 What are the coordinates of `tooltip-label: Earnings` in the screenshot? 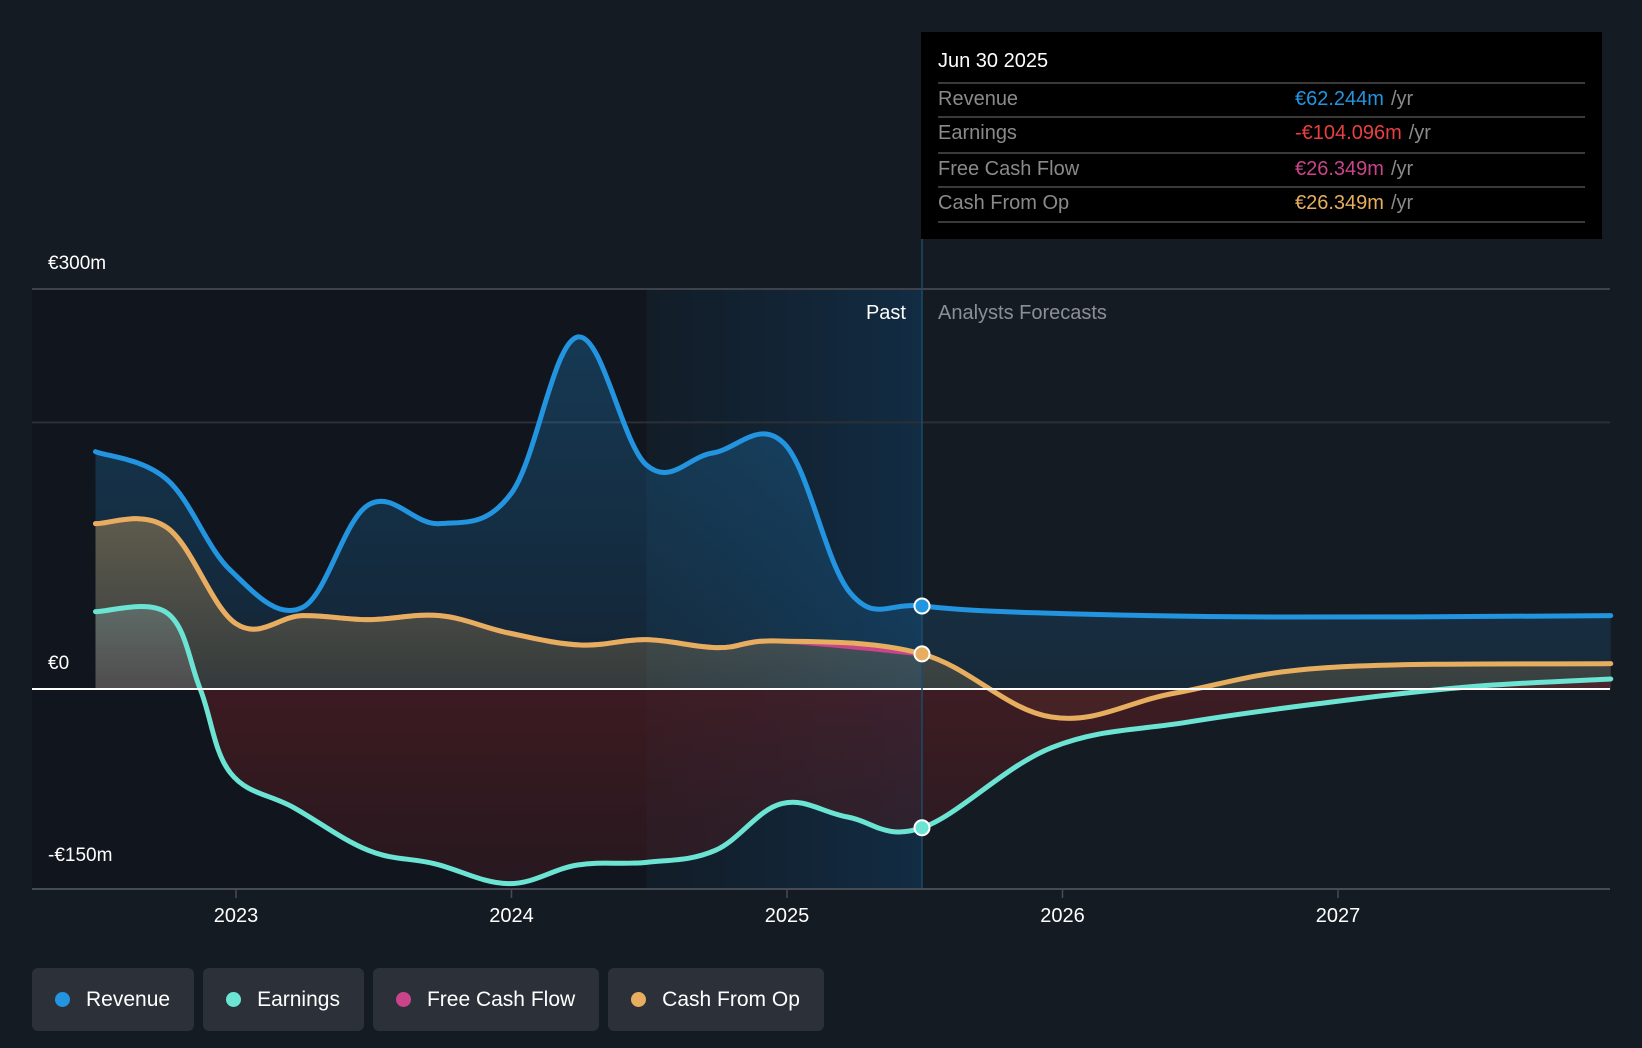 It's located at (977, 133).